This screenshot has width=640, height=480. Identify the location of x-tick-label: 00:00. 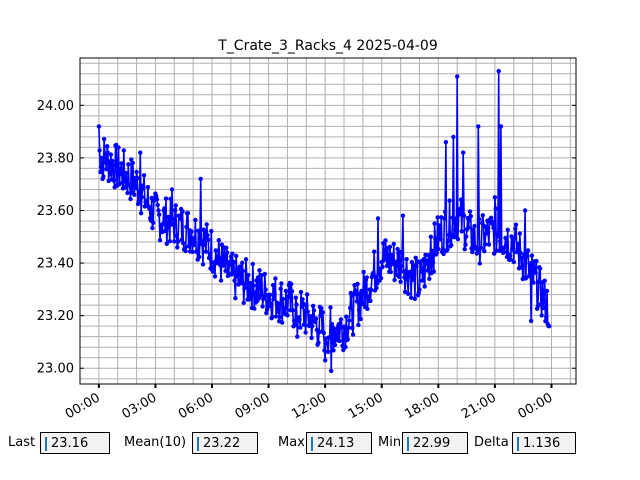
(83, 406).